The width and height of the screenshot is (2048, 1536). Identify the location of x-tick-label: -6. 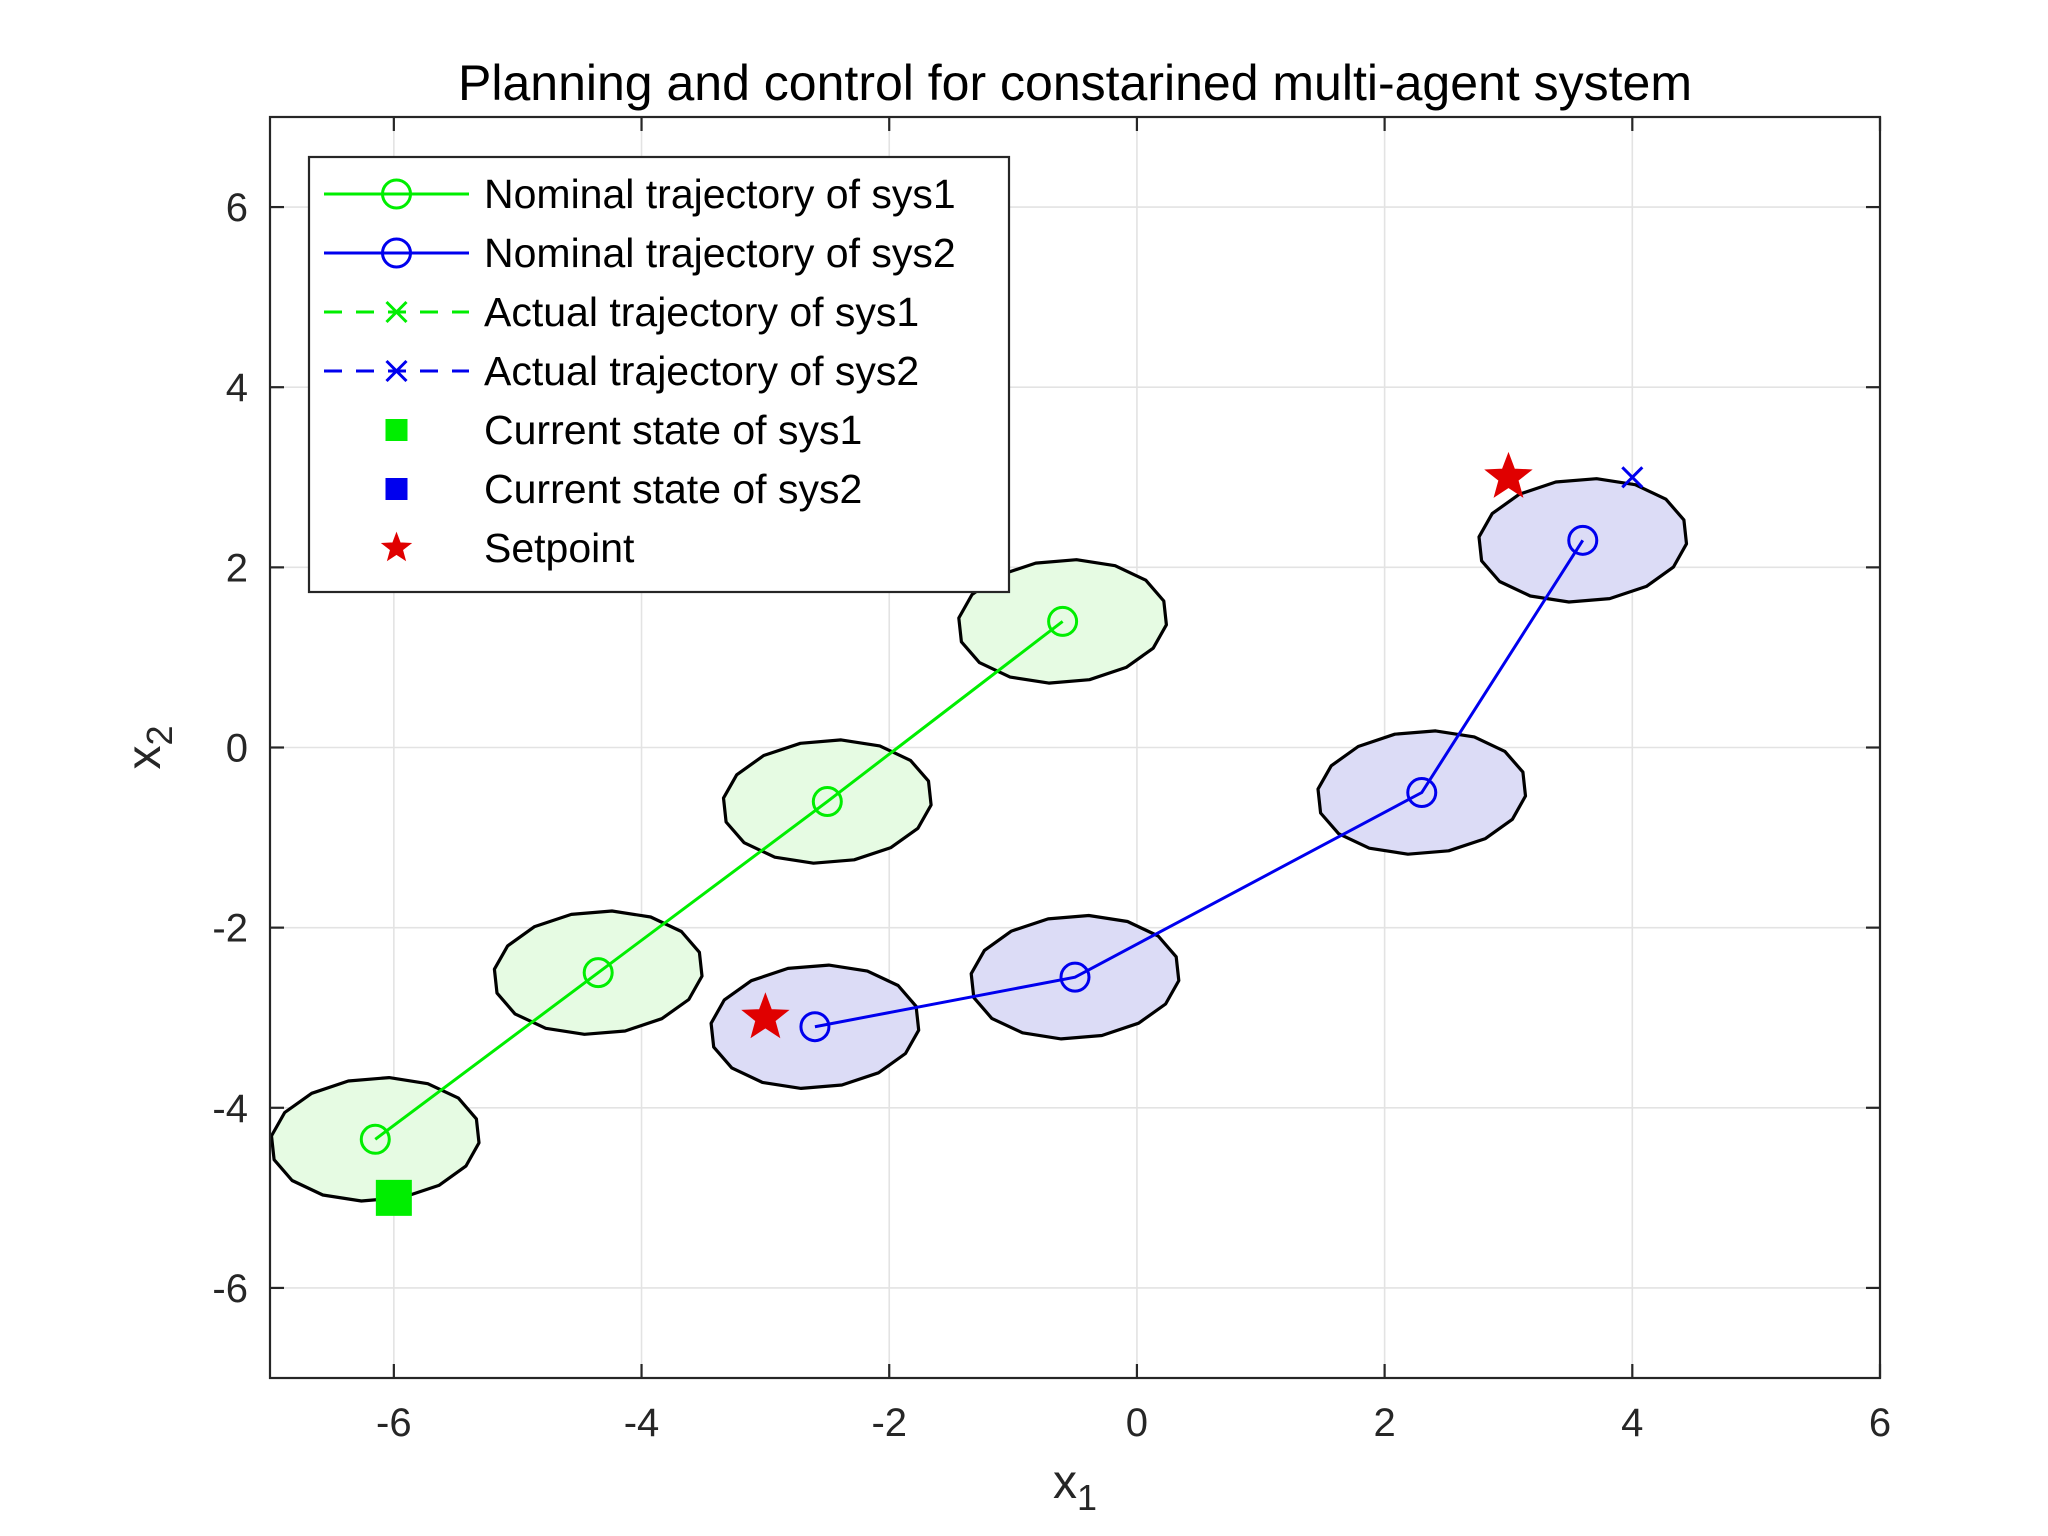
(394, 1423).